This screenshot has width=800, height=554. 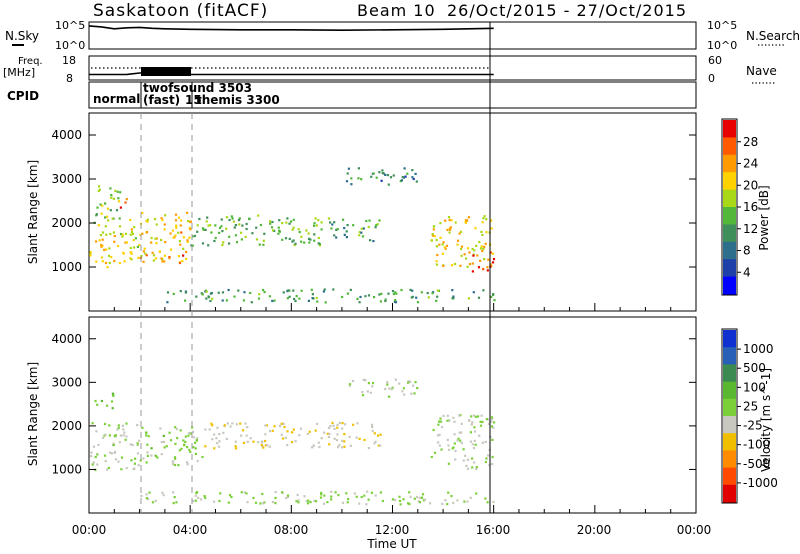 I want to click on freq-right-tick-top: 60, so click(x=715, y=60).